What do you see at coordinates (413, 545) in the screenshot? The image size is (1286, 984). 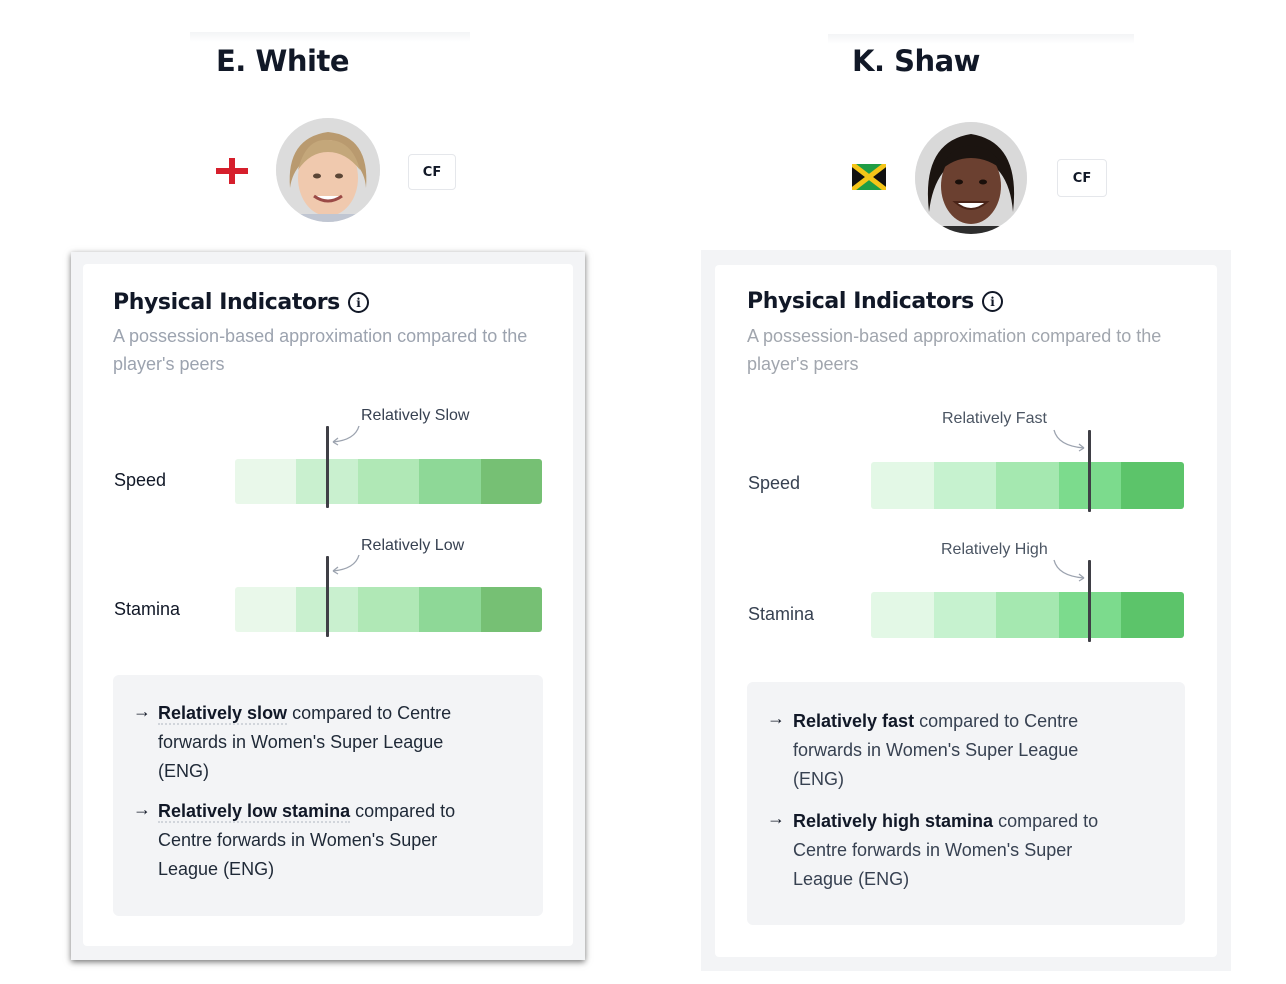 I see `marker-label-stamina: Relatively Low` at bounding box center [413, 545].